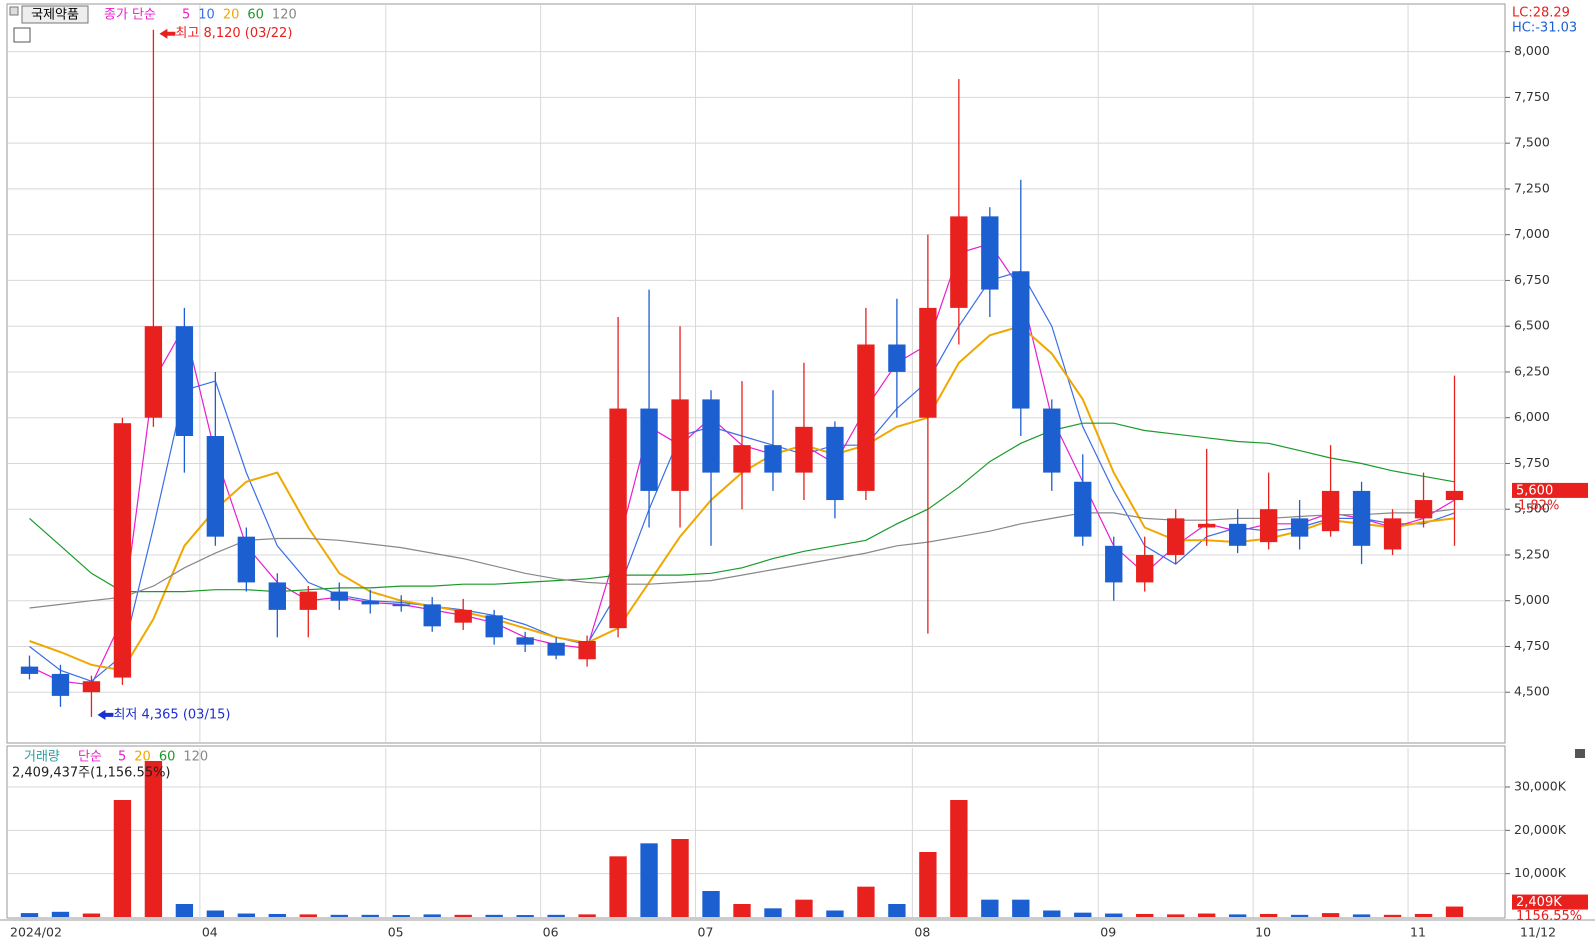 This screenshot has width=1595, height=947. What do you see at coordinates (130, 15) in the screenshot?
I see `legend-label: 종가 단순` at bounding box center [130, 15].